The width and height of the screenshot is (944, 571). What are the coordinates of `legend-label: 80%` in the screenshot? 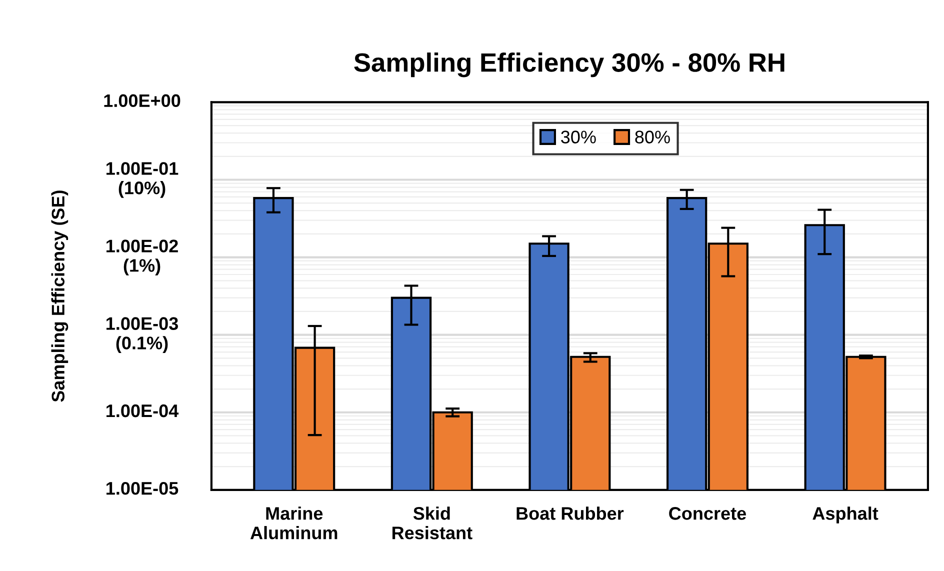 It's located at (652, 137).